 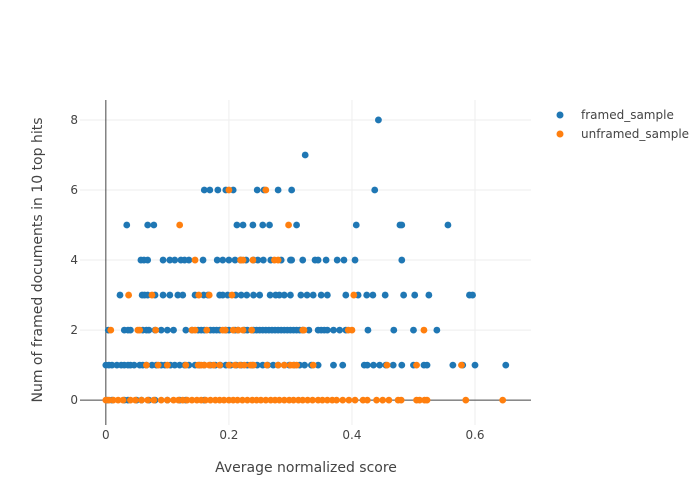 I want to click on x-tick-label: 0.6, so click(x=474, y=435).